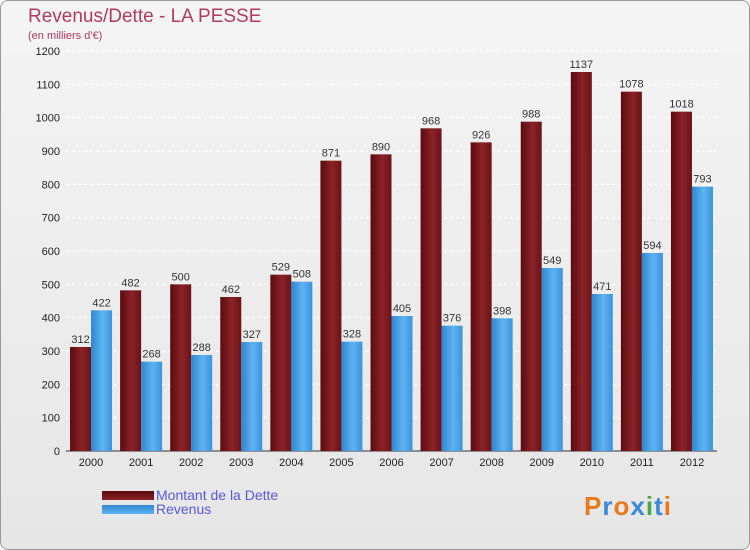 Image resolution: width=750 pixels, height=550 pixels. I want to click on y-tick-label: 600, so click(51, 252).